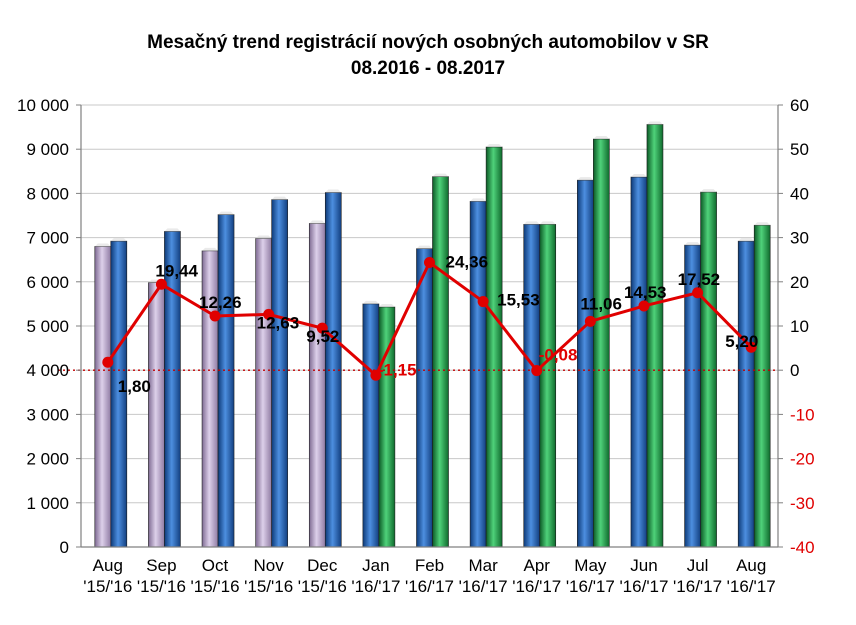 This screenshot has height=625, width=856. I want to click on right-tick-label: 40, so click(799, 193).